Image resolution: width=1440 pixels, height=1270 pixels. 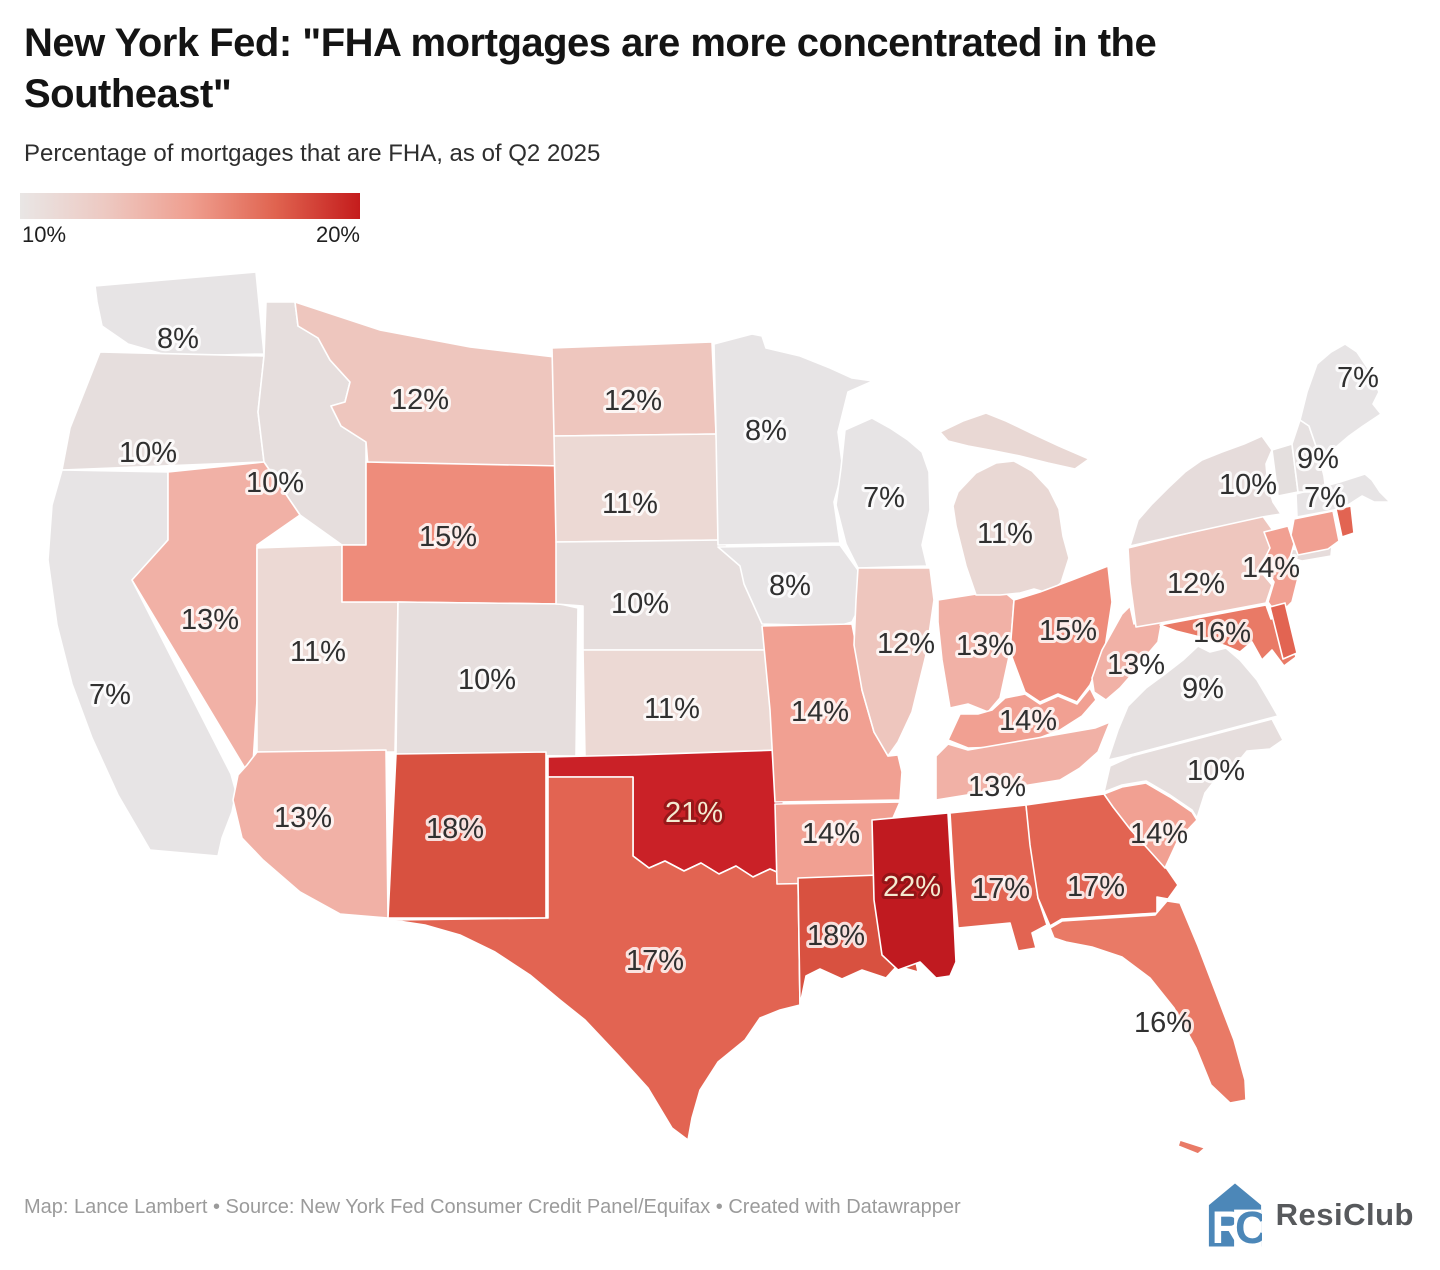 I want to click on resiclub-logo: R C ResiClub, so click(x=1311, y=1215).